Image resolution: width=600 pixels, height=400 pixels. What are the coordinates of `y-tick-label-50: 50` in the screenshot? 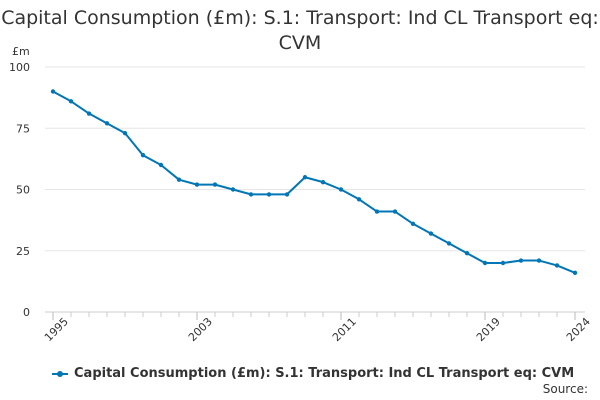 It's located at (23, 190).